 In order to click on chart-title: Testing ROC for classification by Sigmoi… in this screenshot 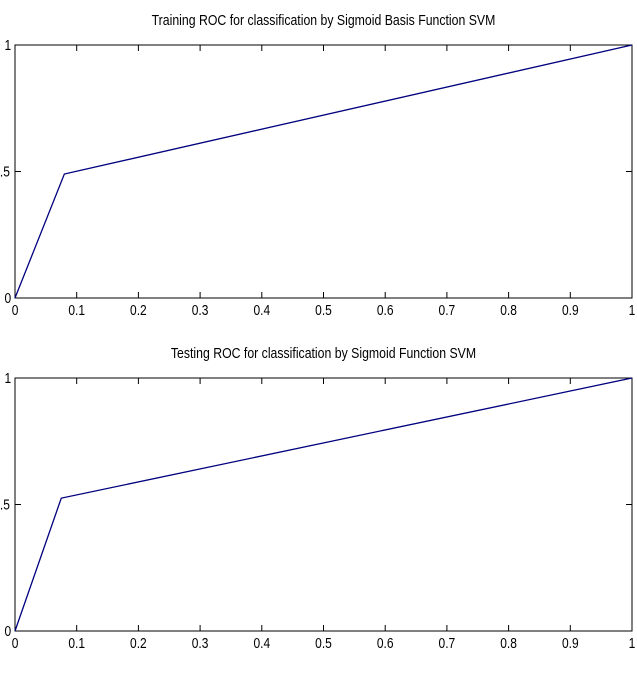, I will do `click(323, 353)`.